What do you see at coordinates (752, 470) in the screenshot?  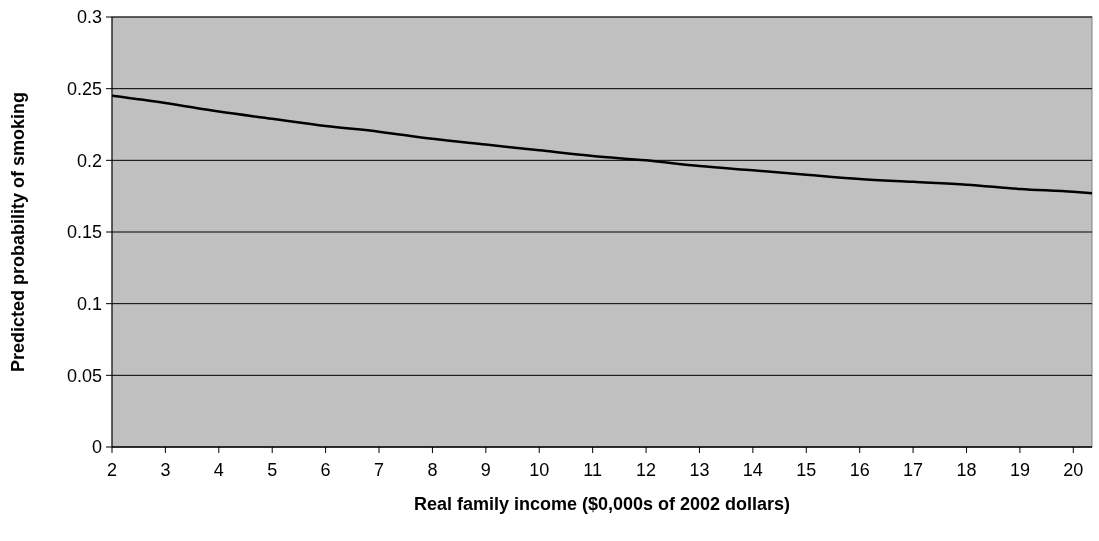 I see `x-tick-label: 14` at bounding box center [752, 470].